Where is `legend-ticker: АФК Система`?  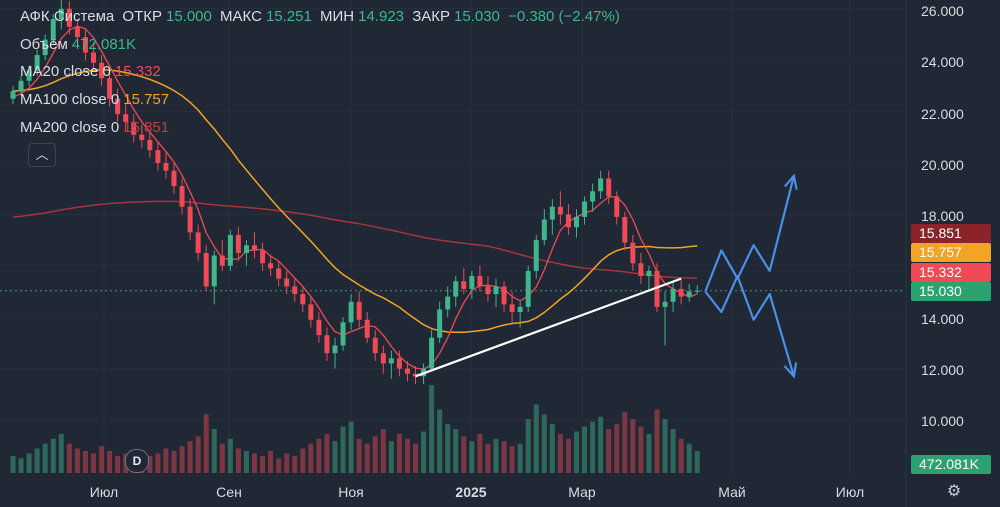
legend-ticker: АФК Система is located at coordinates (67, 16).